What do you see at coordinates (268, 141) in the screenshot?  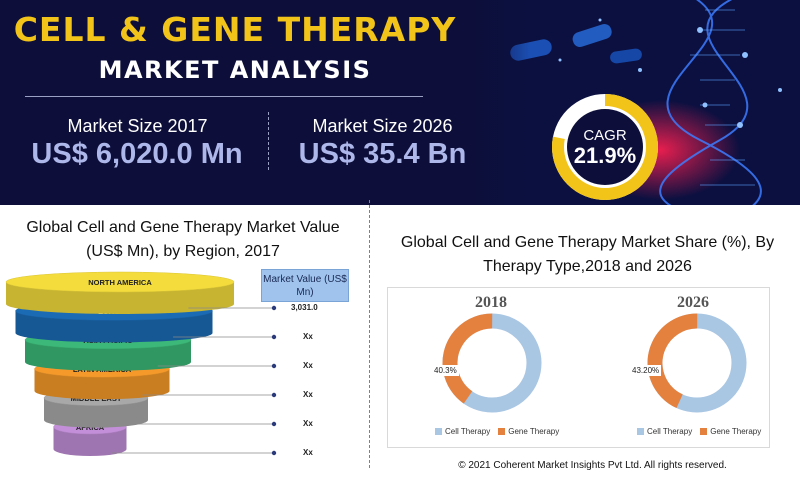 I see `market-size-separator` at bounding box center [268, 141].